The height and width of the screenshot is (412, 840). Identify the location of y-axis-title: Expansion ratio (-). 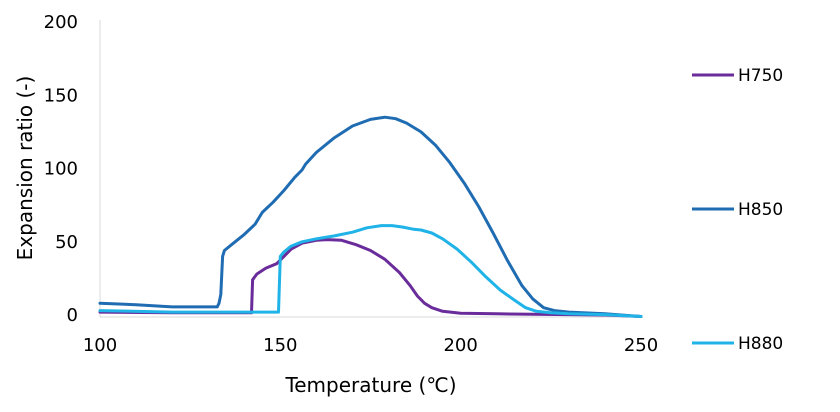
(25, 168).